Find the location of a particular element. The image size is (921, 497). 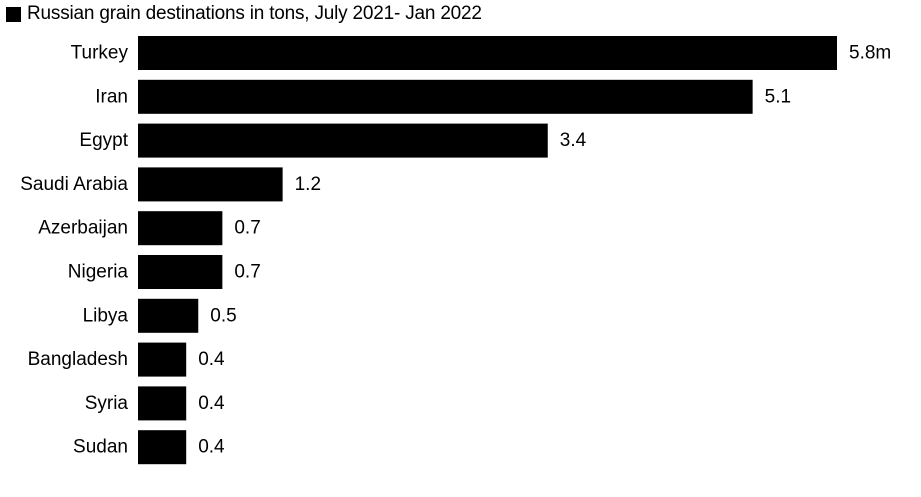

category-label-egypt: Egypt is located at coordinates (103, 140).